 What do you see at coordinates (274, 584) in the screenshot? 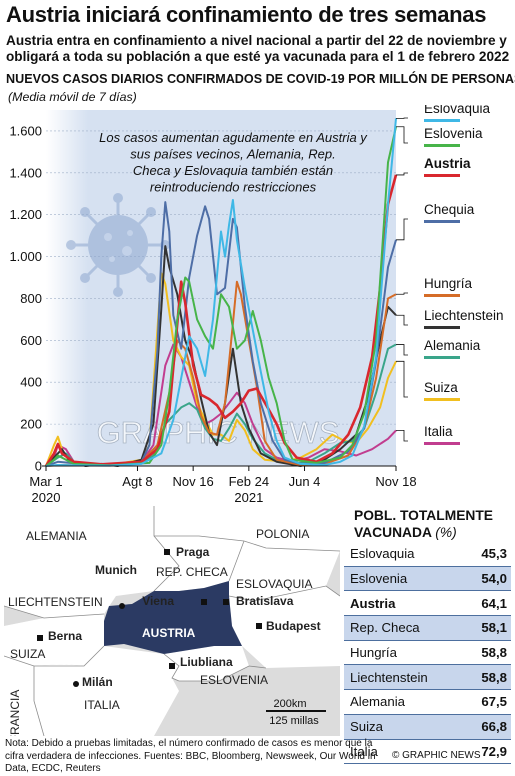
I see `map-country-label: ESLOVAQUIA` at bounding box center [274, 584].